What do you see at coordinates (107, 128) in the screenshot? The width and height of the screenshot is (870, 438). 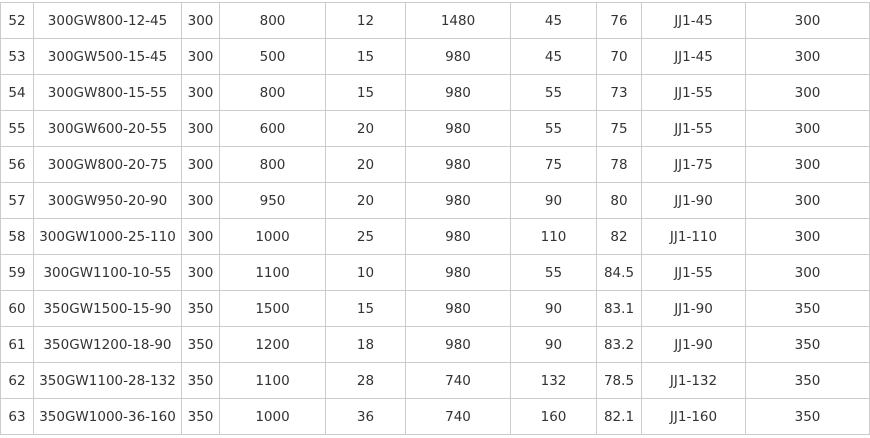 I see `cell-model: 300GW600-20-55` at bounding box center [107, 128].